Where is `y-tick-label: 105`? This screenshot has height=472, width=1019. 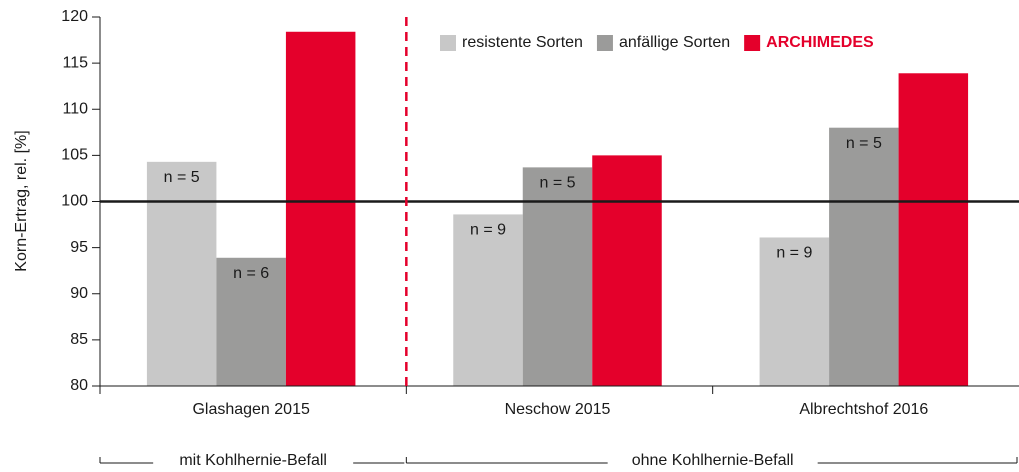
y-tick-label: 105 is located at coordinates (74, 155).